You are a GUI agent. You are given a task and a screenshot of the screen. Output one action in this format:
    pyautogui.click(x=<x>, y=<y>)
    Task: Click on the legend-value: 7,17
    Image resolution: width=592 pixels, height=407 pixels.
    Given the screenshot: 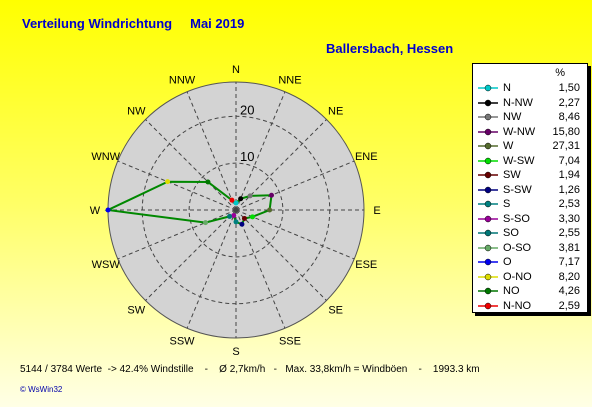 What is the action you would take?
    pyautogui.click(x=569, y=262)
    